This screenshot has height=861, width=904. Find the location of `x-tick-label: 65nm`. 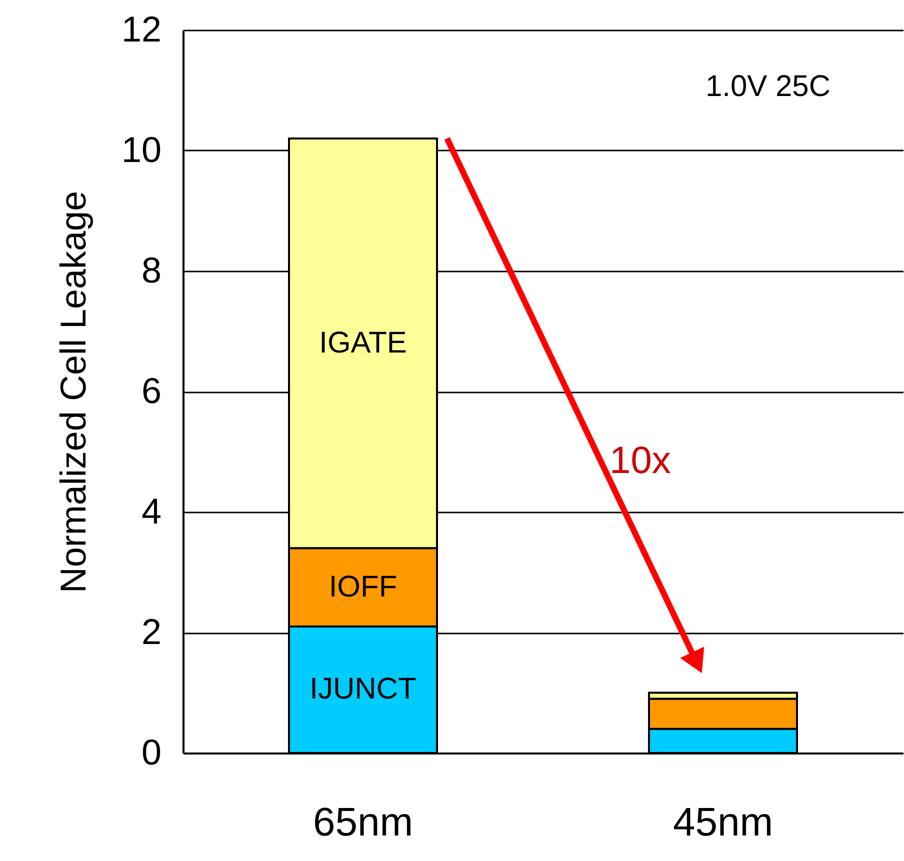

x-tick-label: 65nm is located at coordinates (363, 822).